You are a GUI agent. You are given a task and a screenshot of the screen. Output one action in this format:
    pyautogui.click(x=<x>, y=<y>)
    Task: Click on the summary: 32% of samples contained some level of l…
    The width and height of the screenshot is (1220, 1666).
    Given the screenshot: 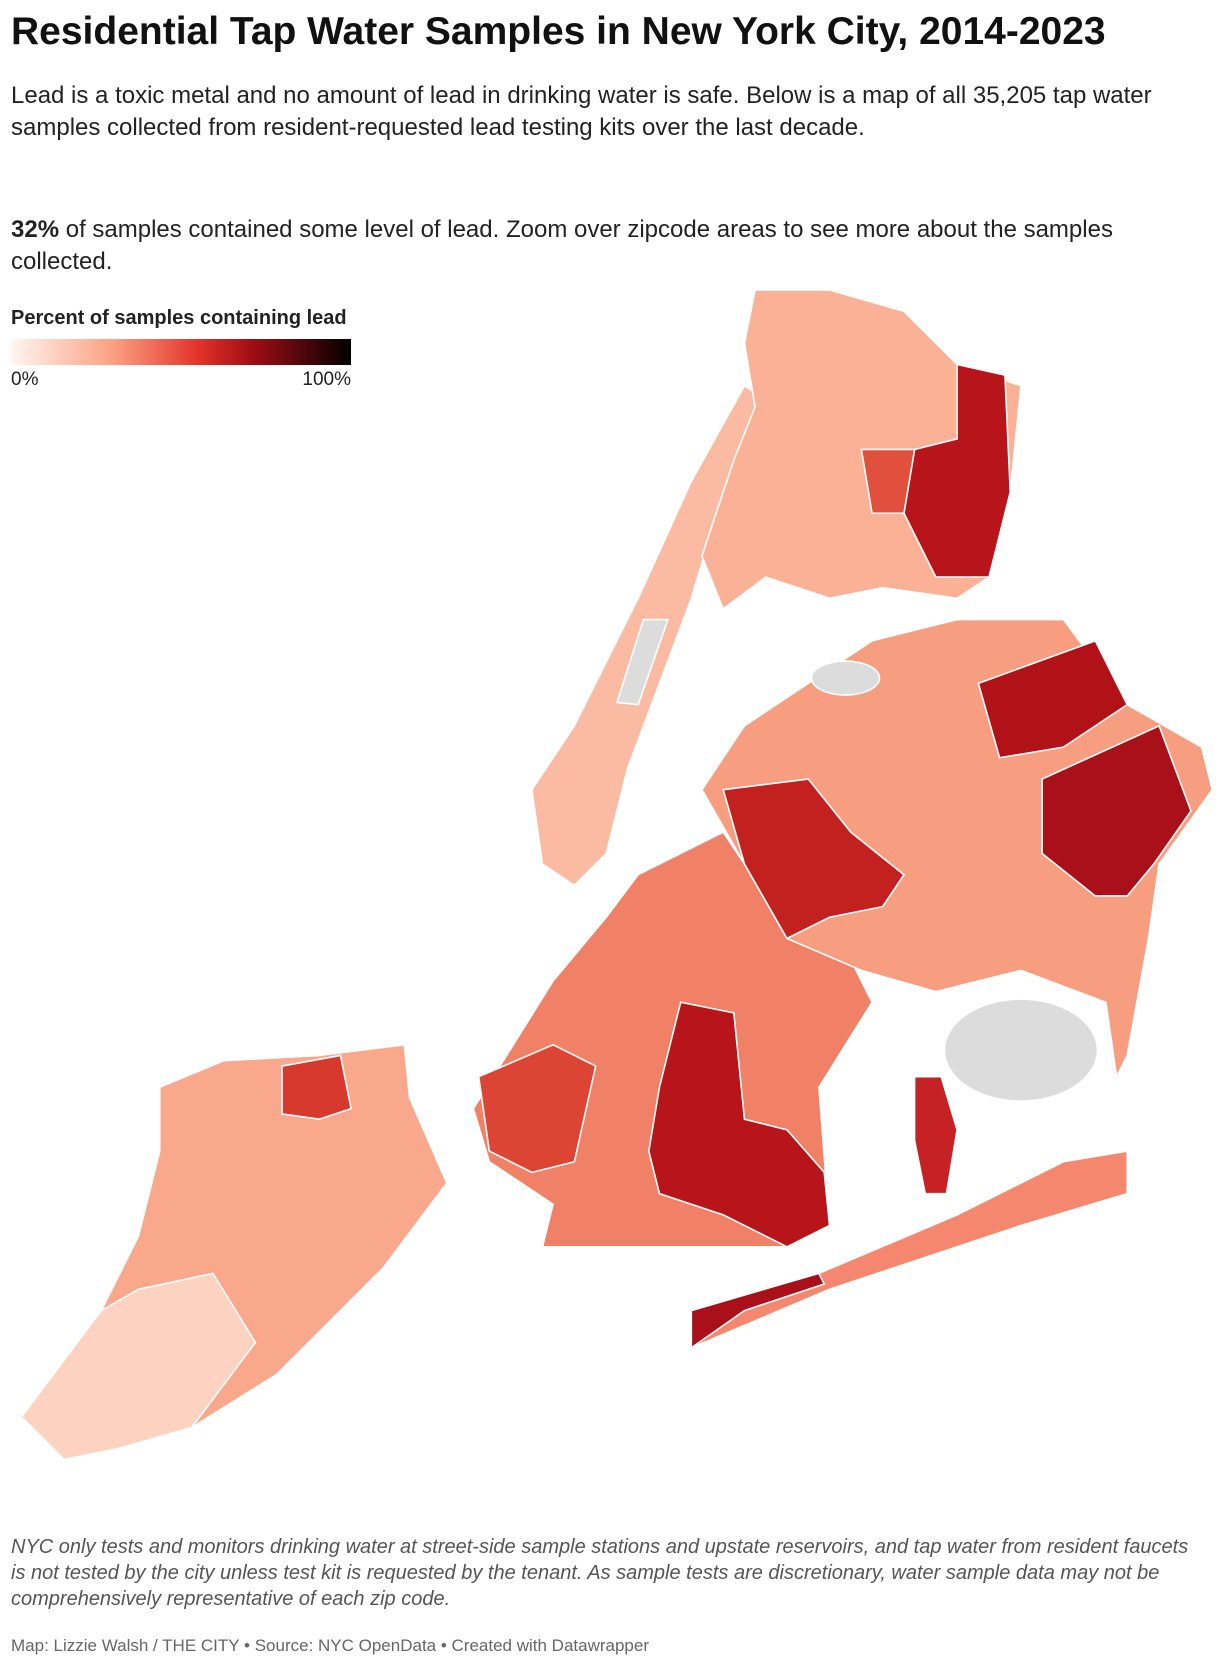 What is the action you would take?
    pyautogui.click(x=601, y=246)
    